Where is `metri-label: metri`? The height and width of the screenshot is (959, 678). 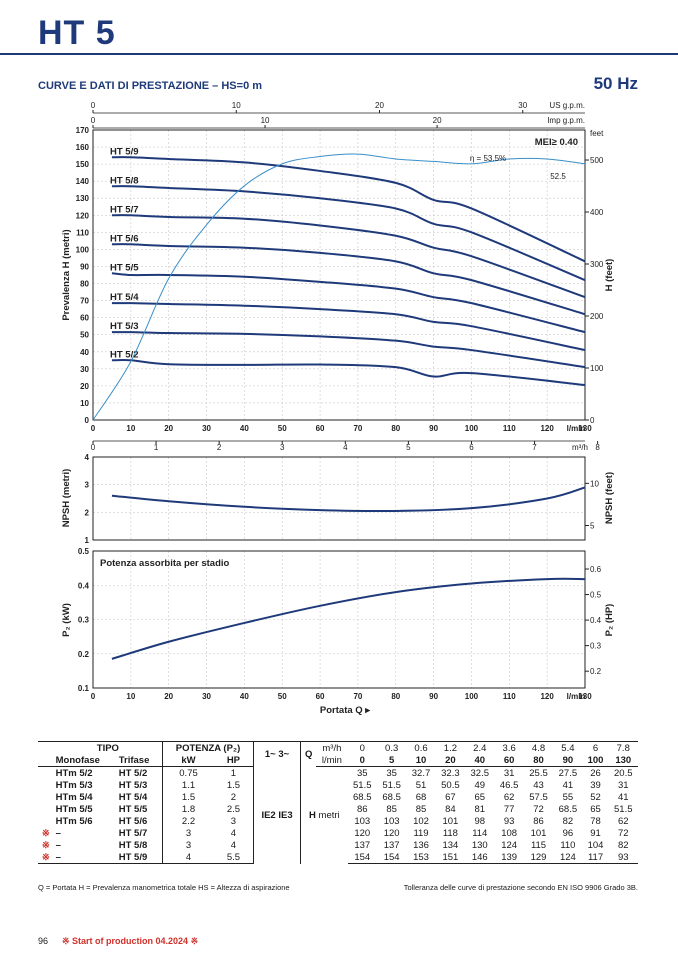
metri-label: metri is located at coordinates (329, 815).